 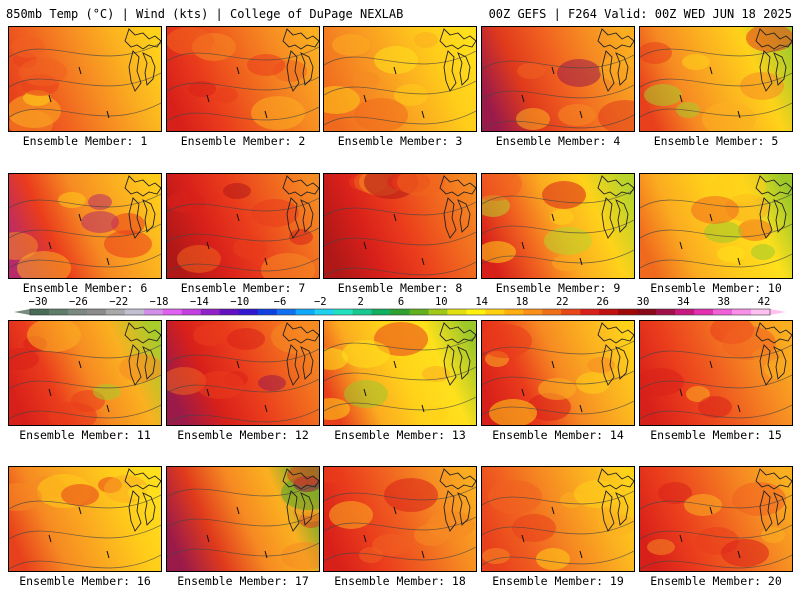 What do you see at coordinates (683, 302) in the screenshot?
I see `colorbar-tick-label: 34` at bounding box center [683, 302].